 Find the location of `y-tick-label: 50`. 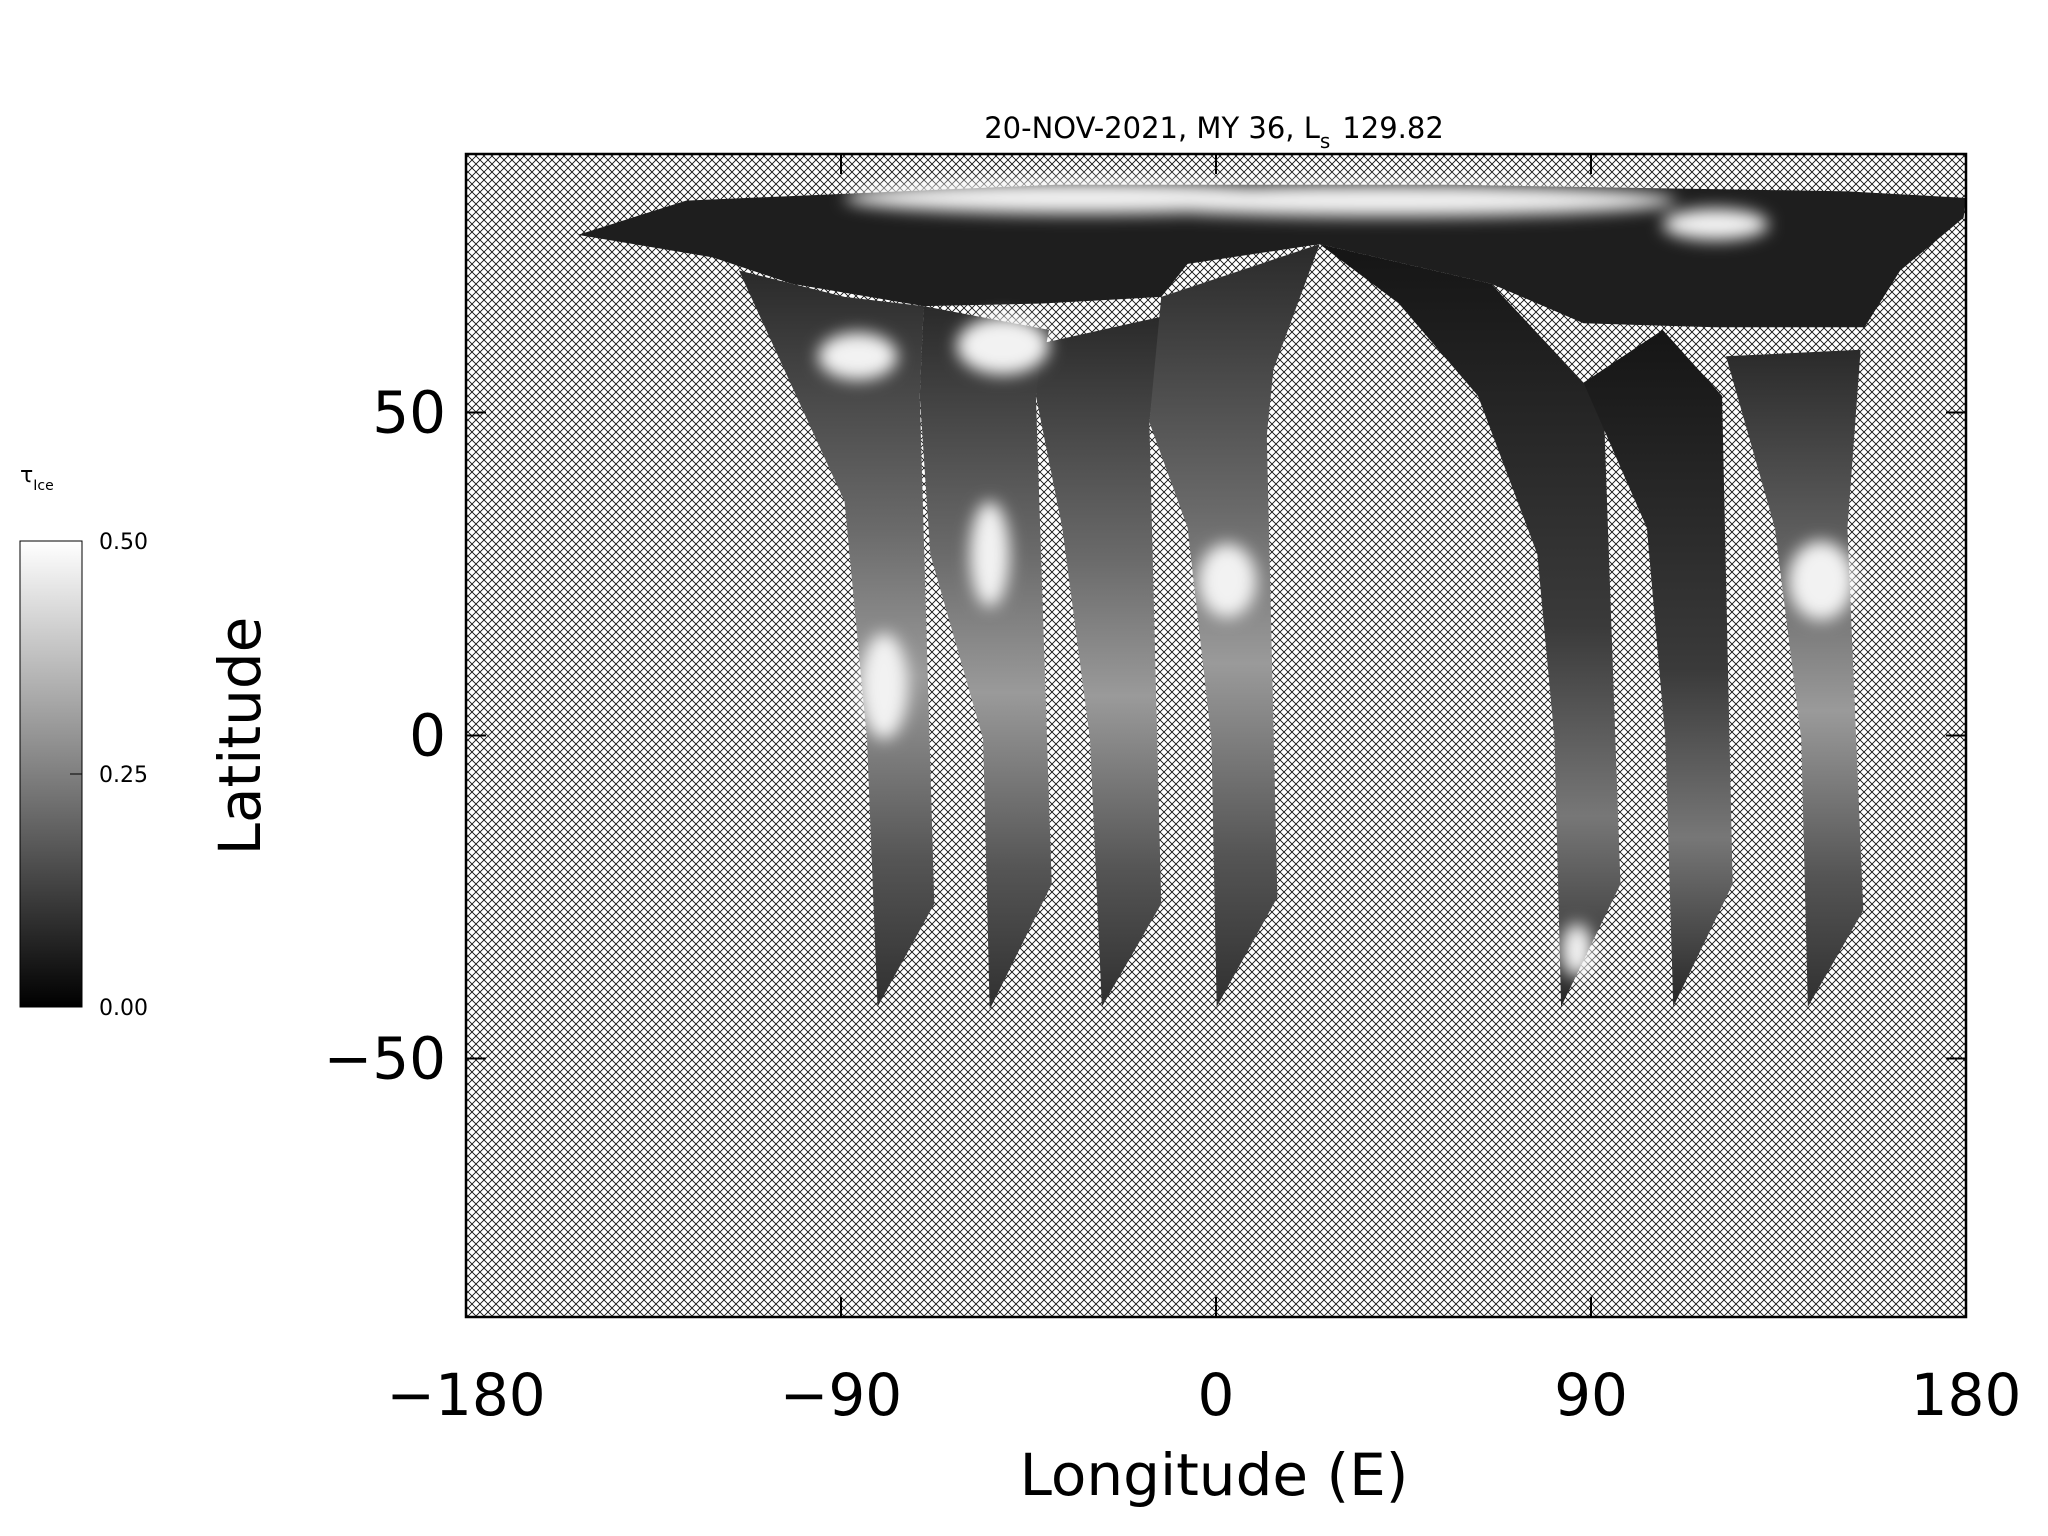

y-tick-label: 50 is located at coordinates (409, 412).